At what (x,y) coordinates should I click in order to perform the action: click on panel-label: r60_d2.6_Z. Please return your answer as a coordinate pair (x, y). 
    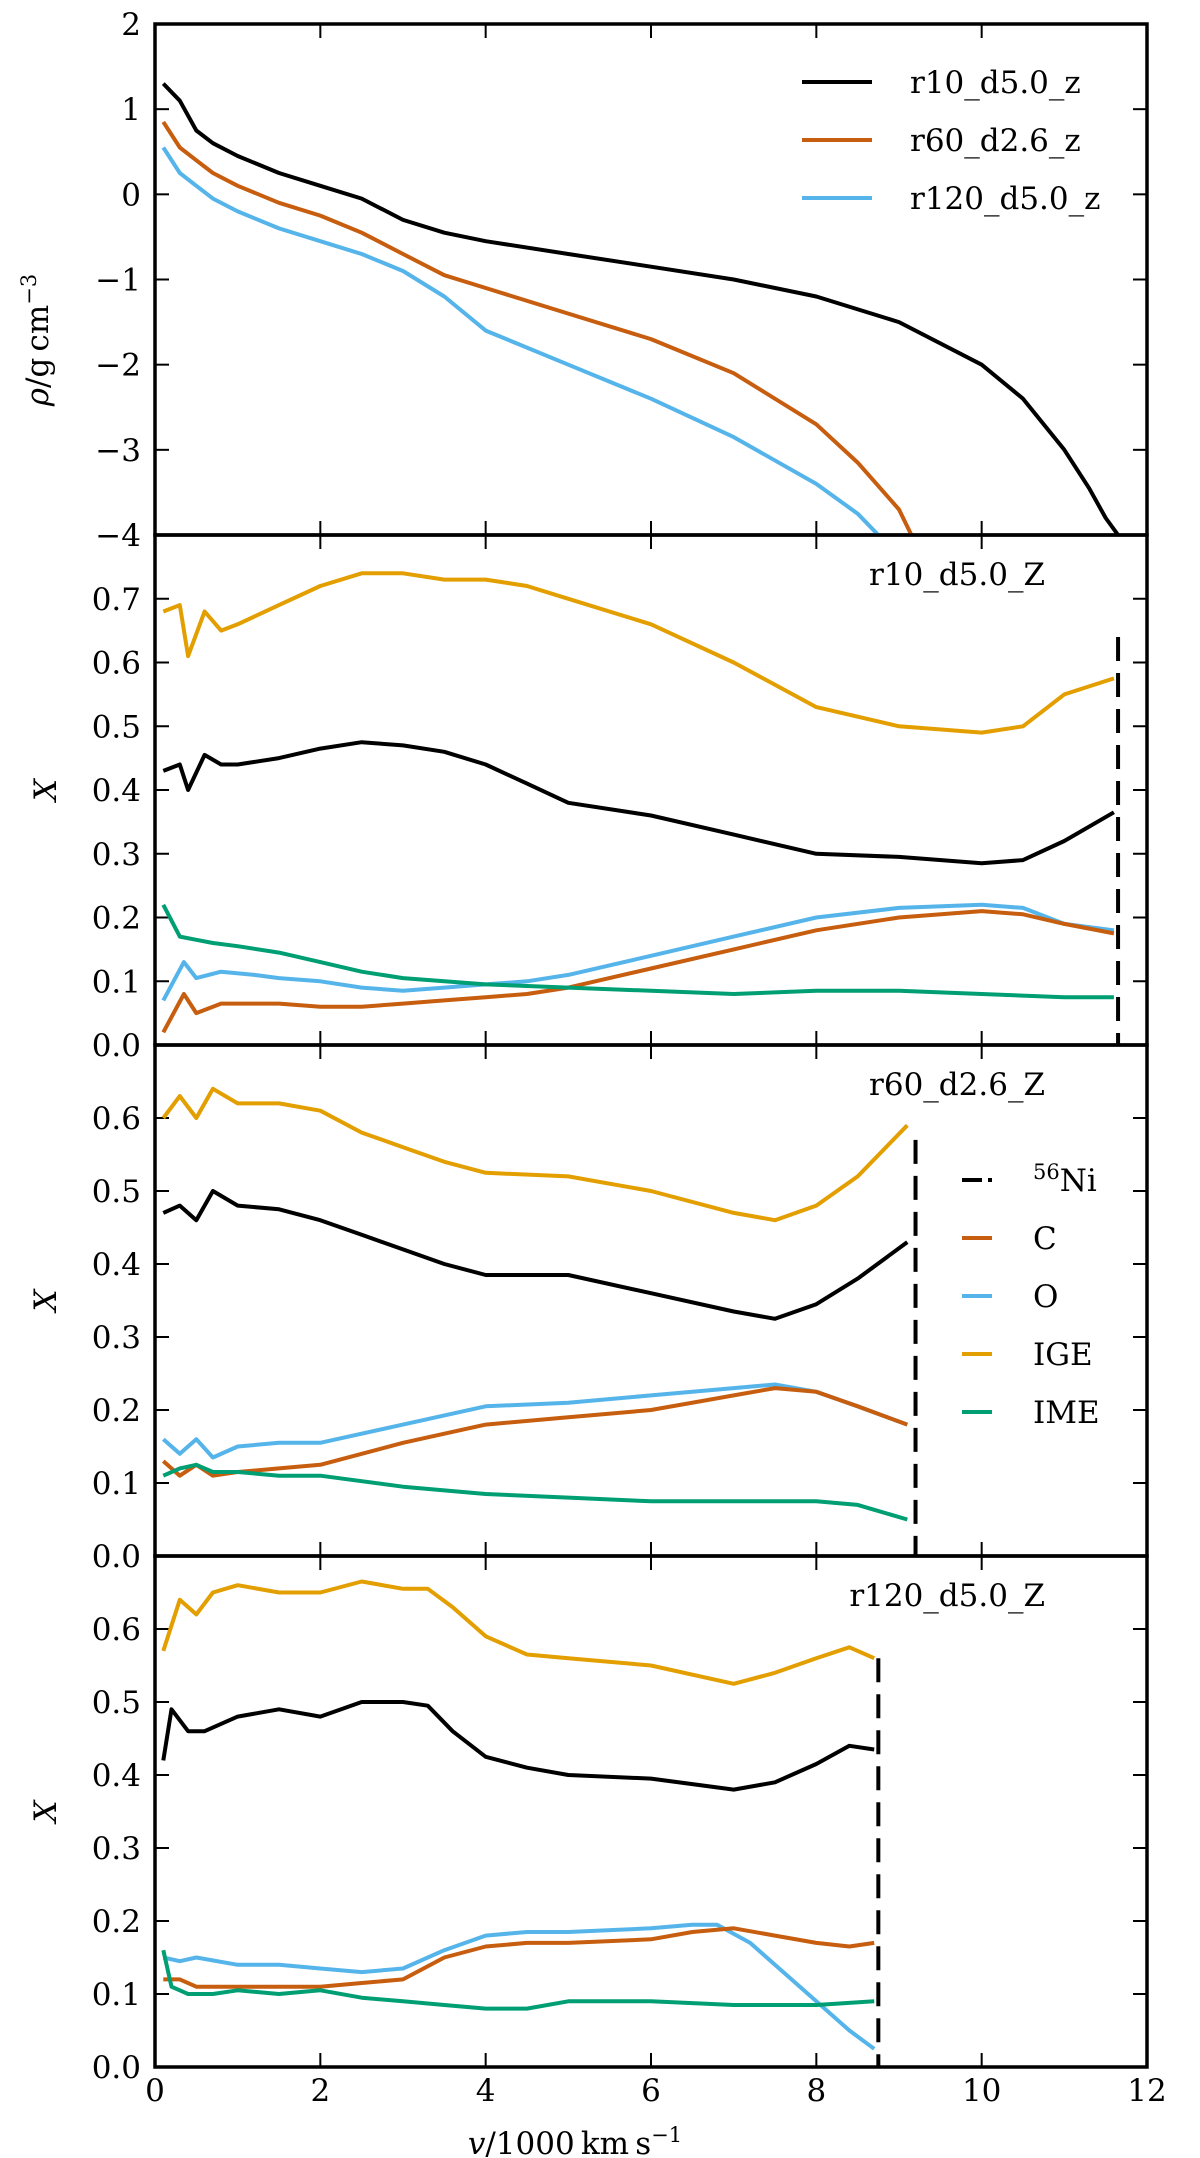
    Looking at the image, I should click on (957, 1085).